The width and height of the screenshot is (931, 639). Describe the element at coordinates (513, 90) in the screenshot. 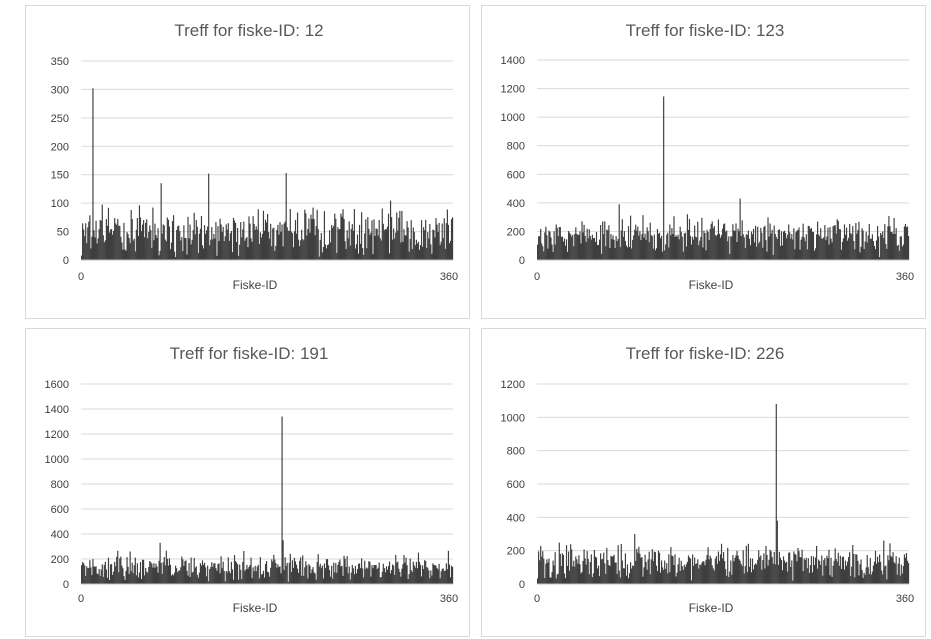

I see `y-tick-label: 1200` at that location.